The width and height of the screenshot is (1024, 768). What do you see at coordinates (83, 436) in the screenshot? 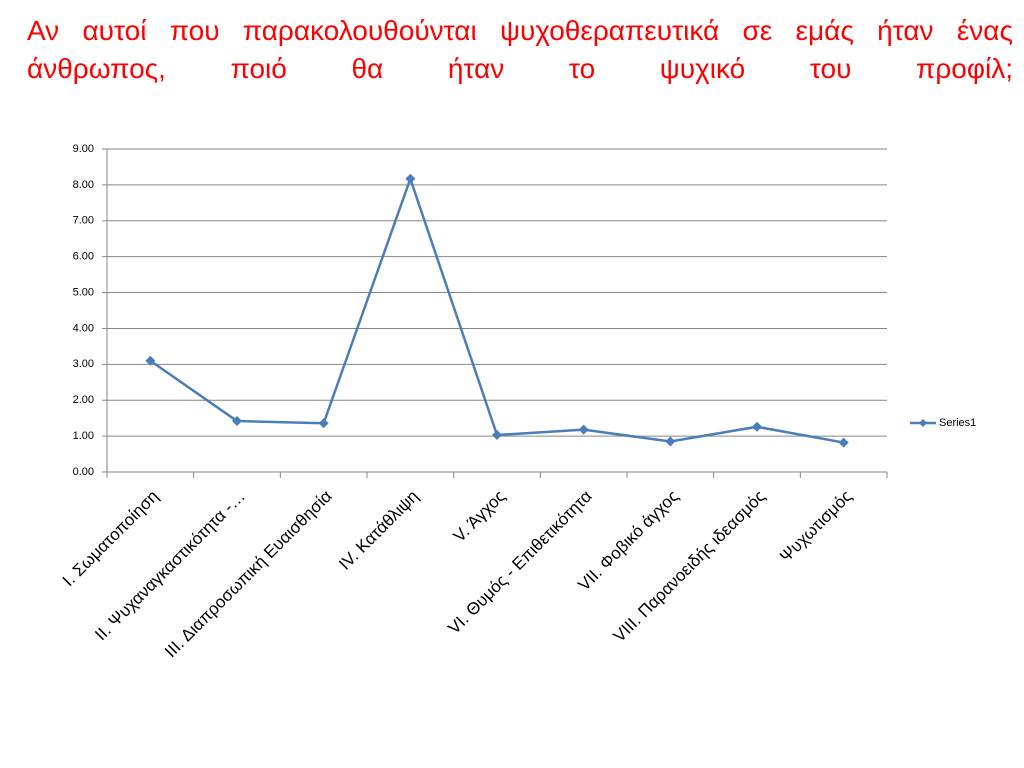
I see `y-tick-label: 1.00` at bounding box center [83, 436].